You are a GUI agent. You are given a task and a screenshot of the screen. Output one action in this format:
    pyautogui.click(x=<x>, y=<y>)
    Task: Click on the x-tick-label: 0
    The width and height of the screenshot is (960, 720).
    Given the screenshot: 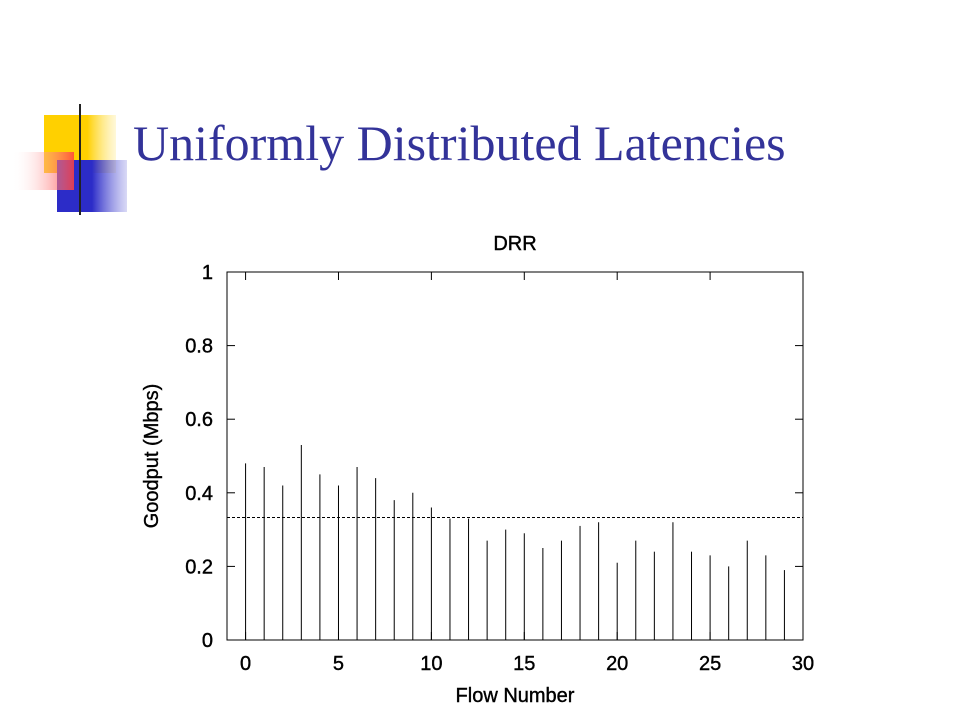 What is the action you would take?
    pyautogui.click(x=245, y=664)
    